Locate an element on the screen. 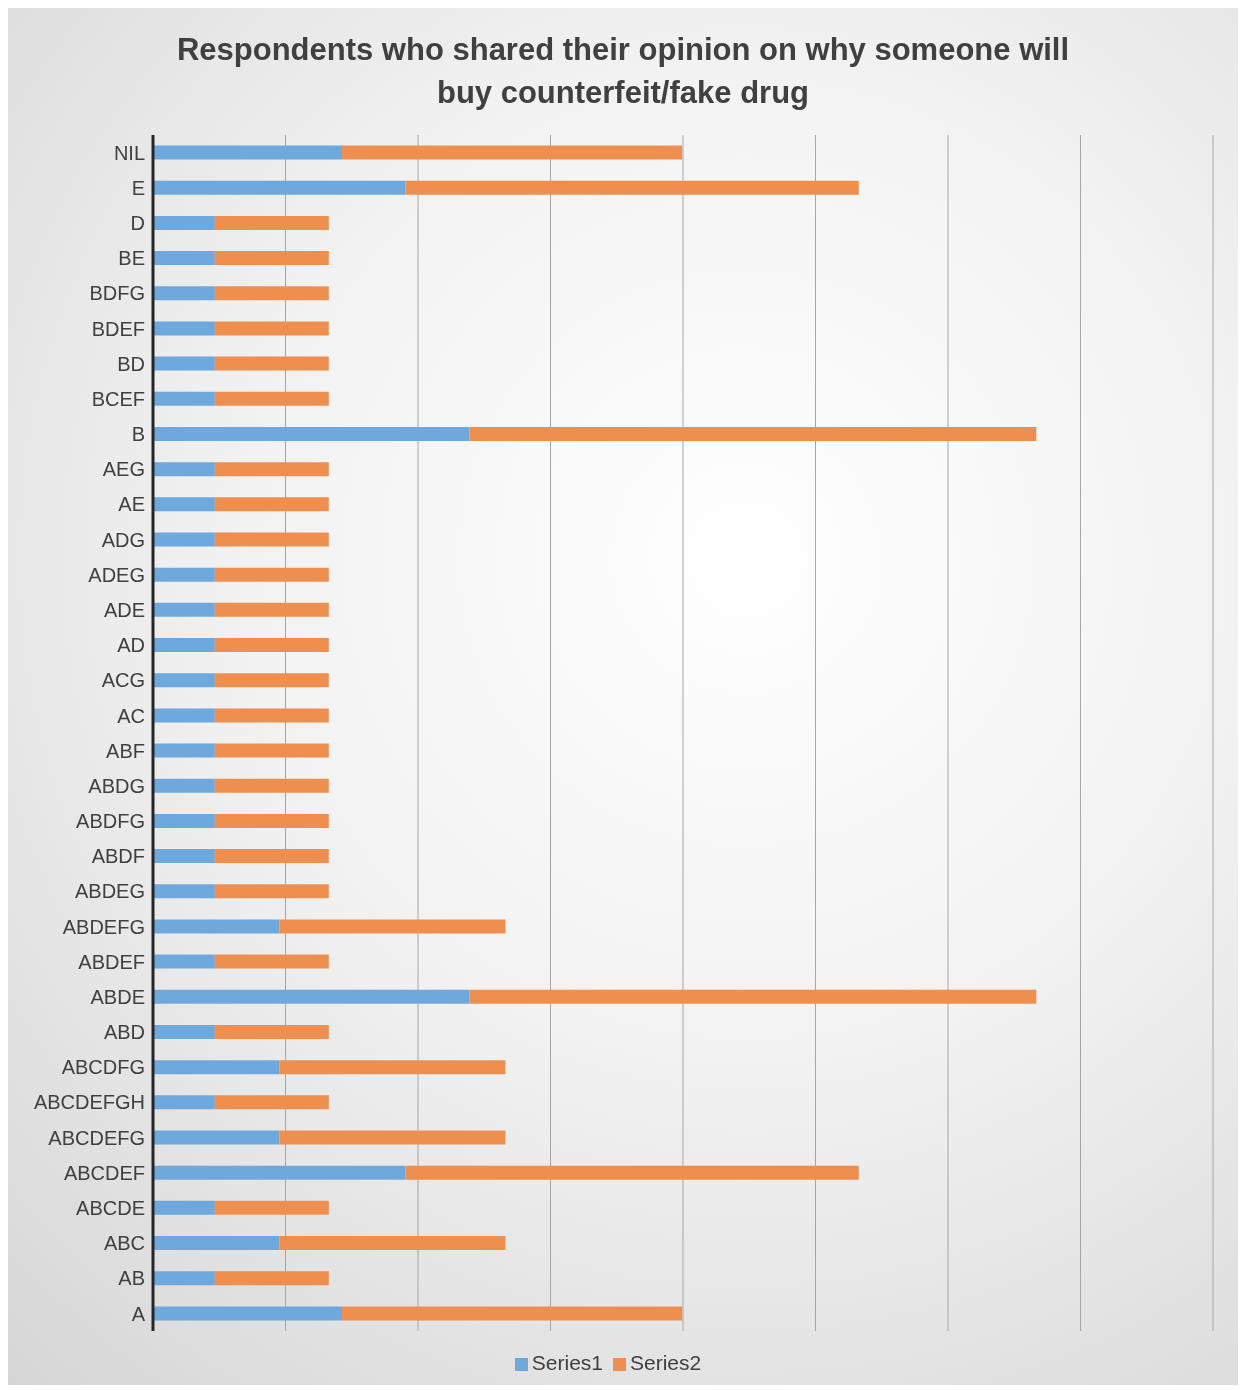 This screenshot has height=1390, width=1255. chart-title: Respondents who shared their opinion on why someone will buy counterfeit/fake drug is located at coordinates (623, 72).